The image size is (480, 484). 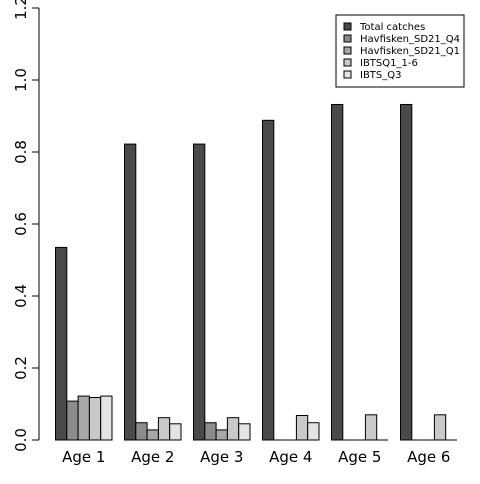 I want to click on x-axis: Age 1 Age 2 Age 3 Age 4 Age 5 Age 6, so click(x=256, y=457).